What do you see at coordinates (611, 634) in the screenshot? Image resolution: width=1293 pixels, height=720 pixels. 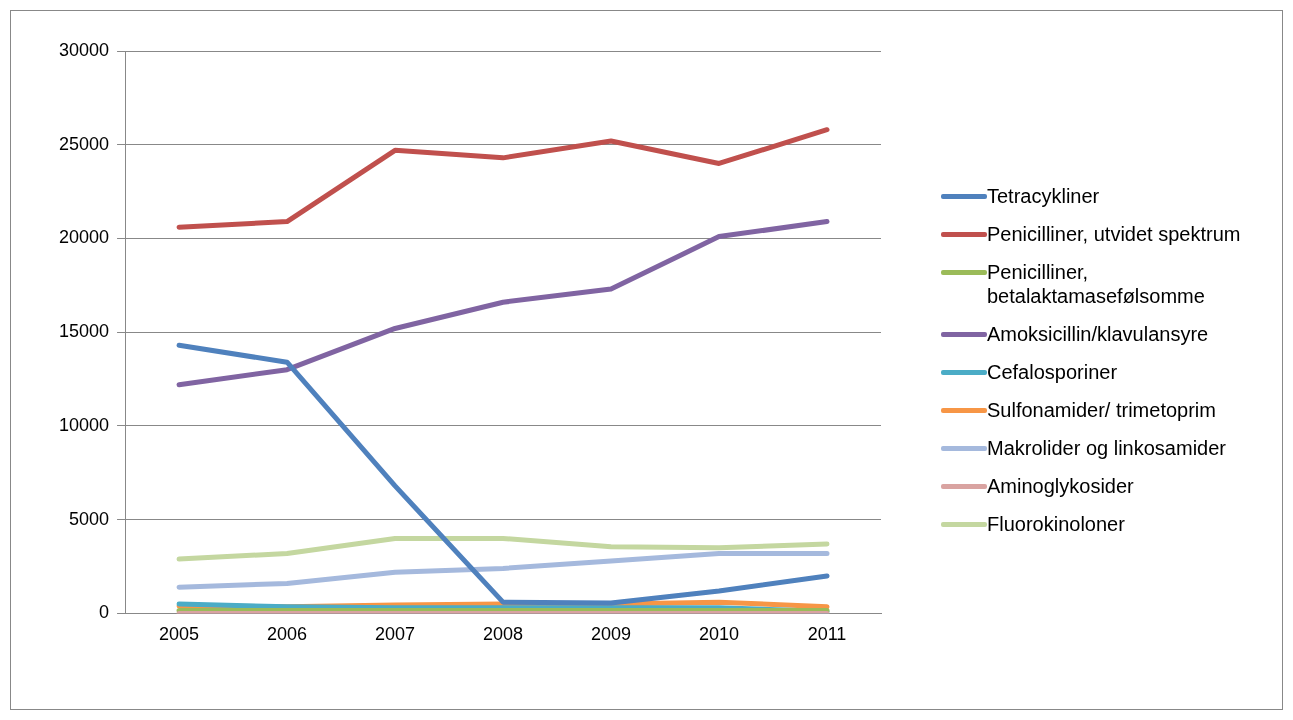 I see `x-tick-label: 2009` at bounding box center [611, 634].